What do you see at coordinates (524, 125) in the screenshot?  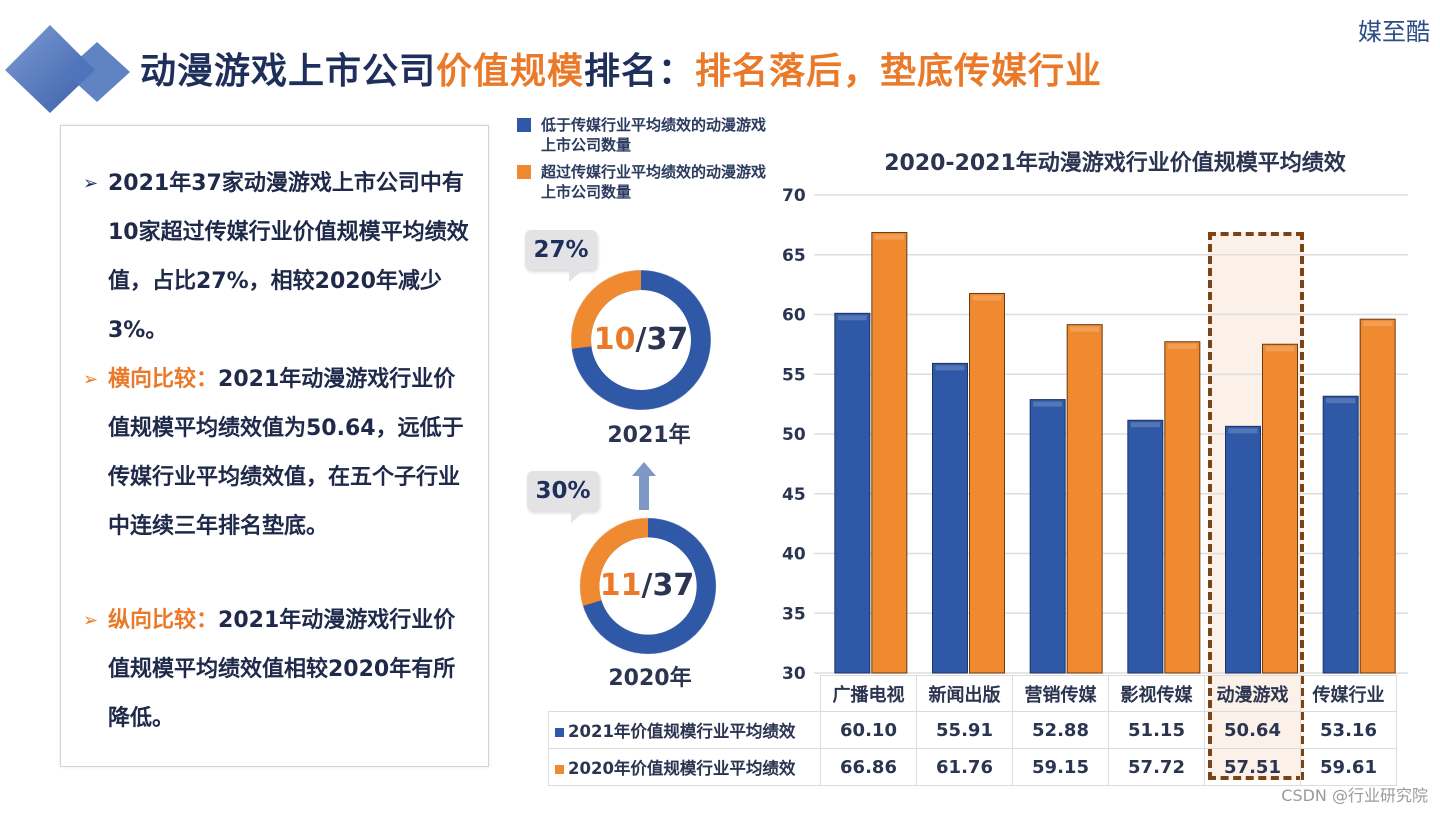 I see `legend-swatch-blue` at bounding box center [524, 125].